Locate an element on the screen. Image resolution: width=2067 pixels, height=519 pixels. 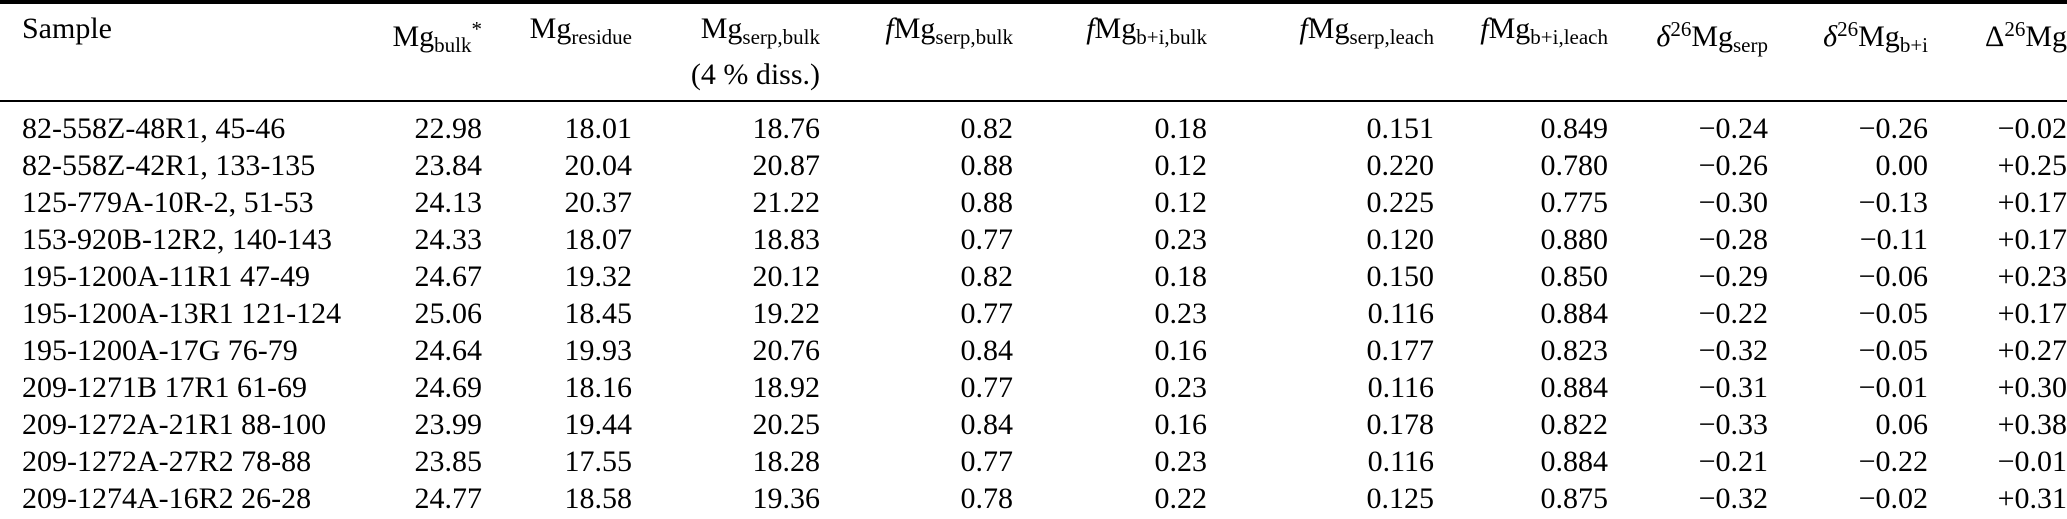
sample-cell: 82-558Z-48R1, 45-46 is located at coordinates (154, 128).